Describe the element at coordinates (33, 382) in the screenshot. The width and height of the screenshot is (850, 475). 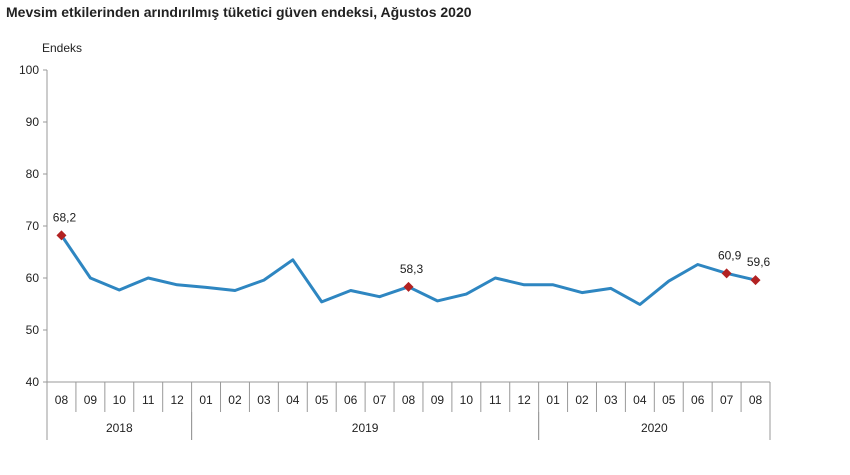
I see `y-tick-label: 40` at that location.